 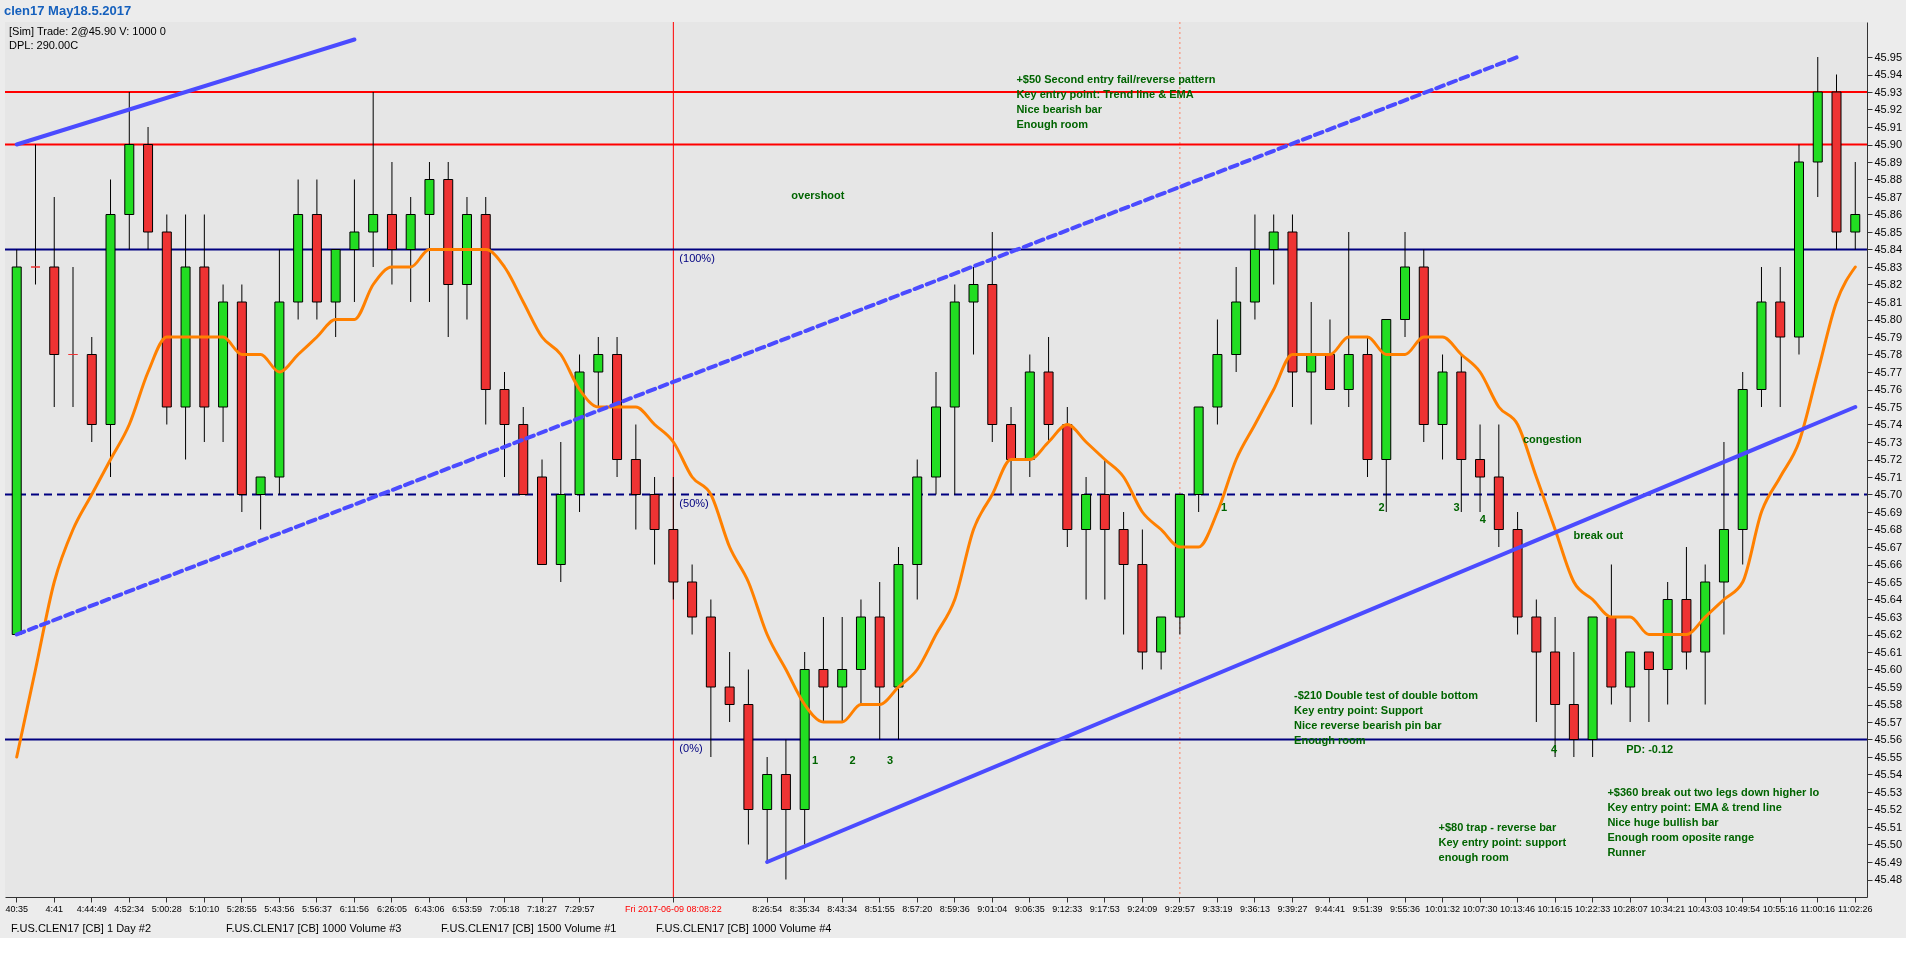 What do you see at coordinates (1593, 908) in the screenshot?
I see `x-tick-label: 10:22:33` at bounding box center [1593, 908].